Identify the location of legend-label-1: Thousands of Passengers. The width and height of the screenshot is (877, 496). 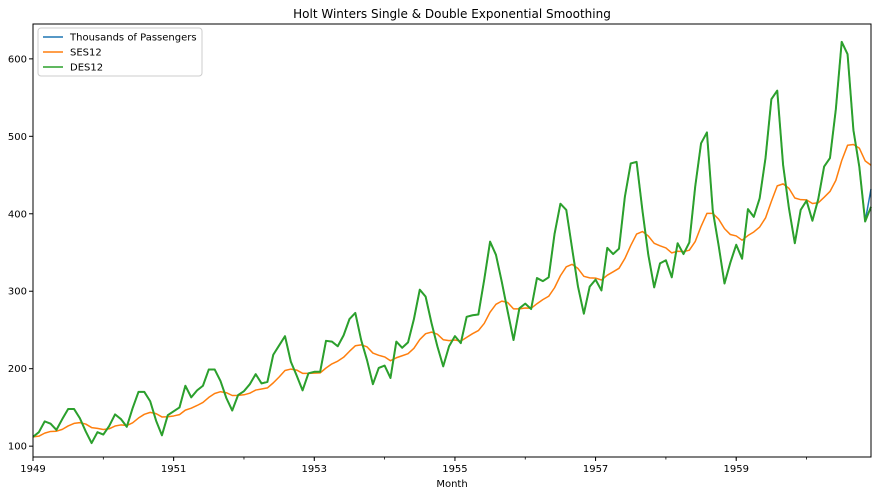
(133, 38).